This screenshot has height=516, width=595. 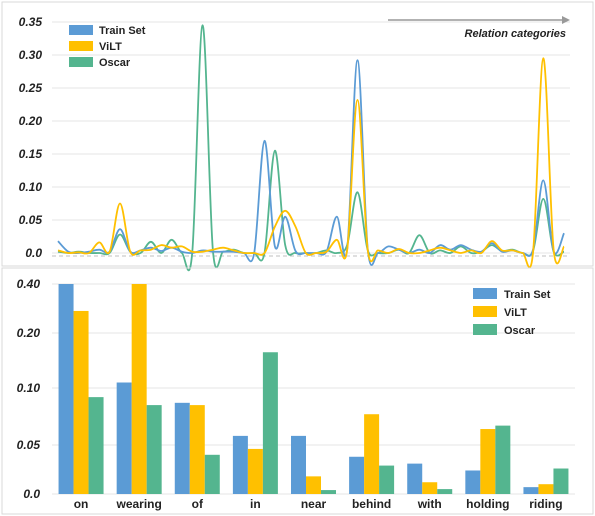 I want to click on x-tick-label: holding, so click(x=487, y=504).